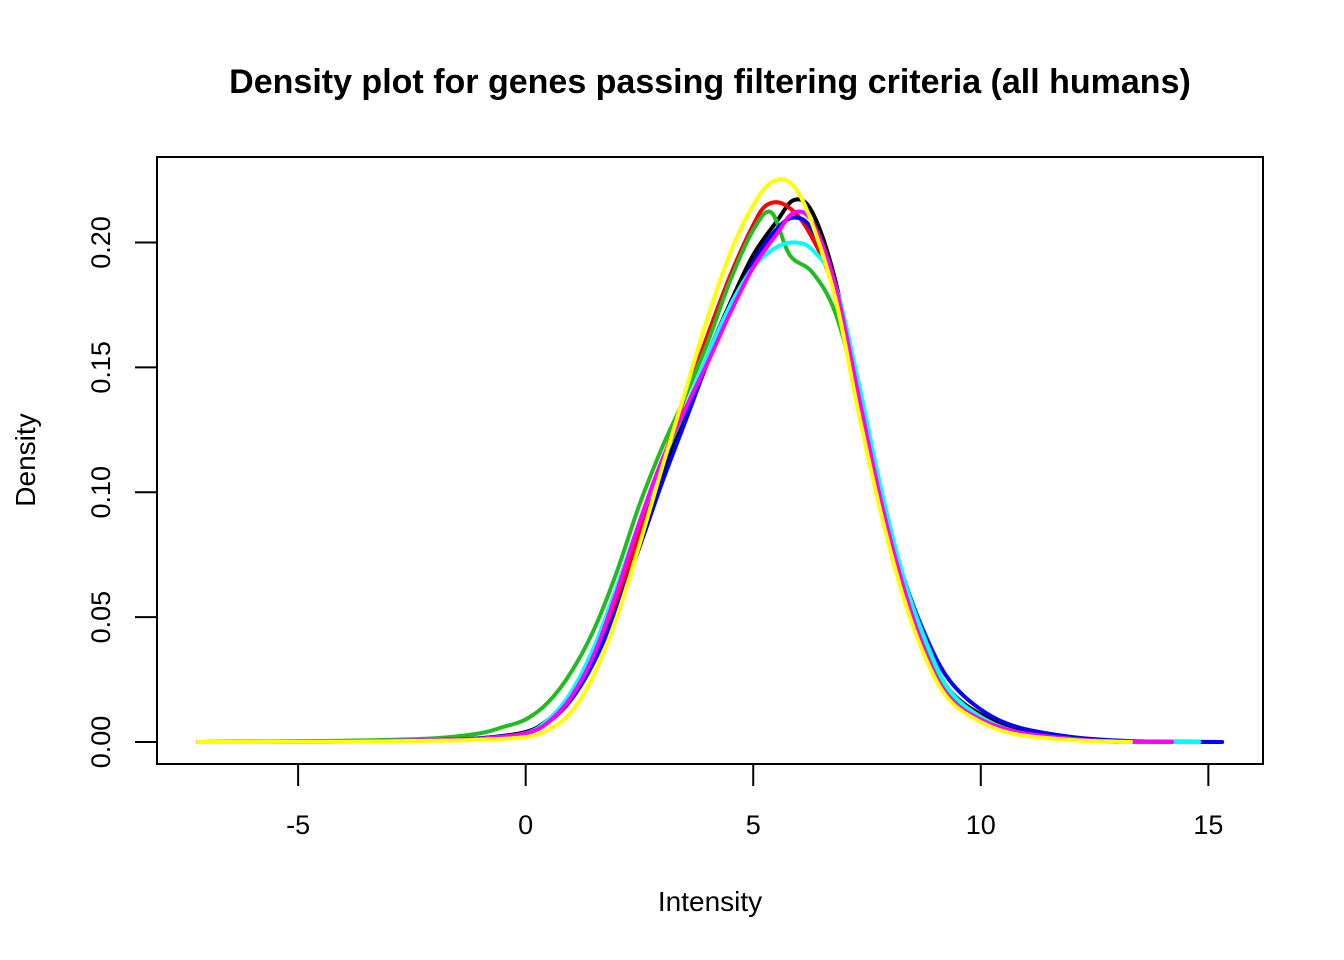  Describe the element at coordinates (101, 742) in the screenshot. I see `y-tick-label: 0.00` at that location.